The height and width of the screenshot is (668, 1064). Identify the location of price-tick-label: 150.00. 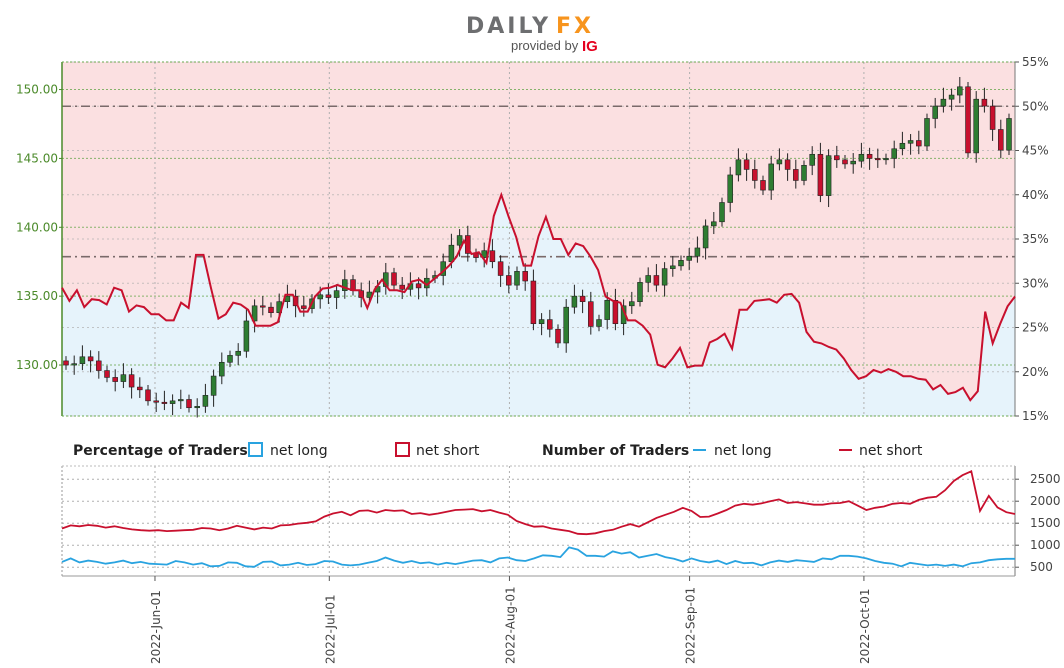
(37, 90).